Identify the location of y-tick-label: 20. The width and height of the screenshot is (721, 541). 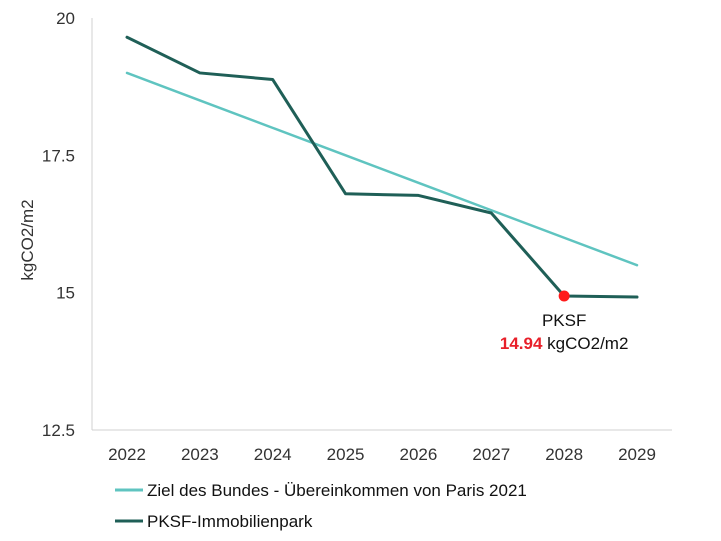
(65, 18).